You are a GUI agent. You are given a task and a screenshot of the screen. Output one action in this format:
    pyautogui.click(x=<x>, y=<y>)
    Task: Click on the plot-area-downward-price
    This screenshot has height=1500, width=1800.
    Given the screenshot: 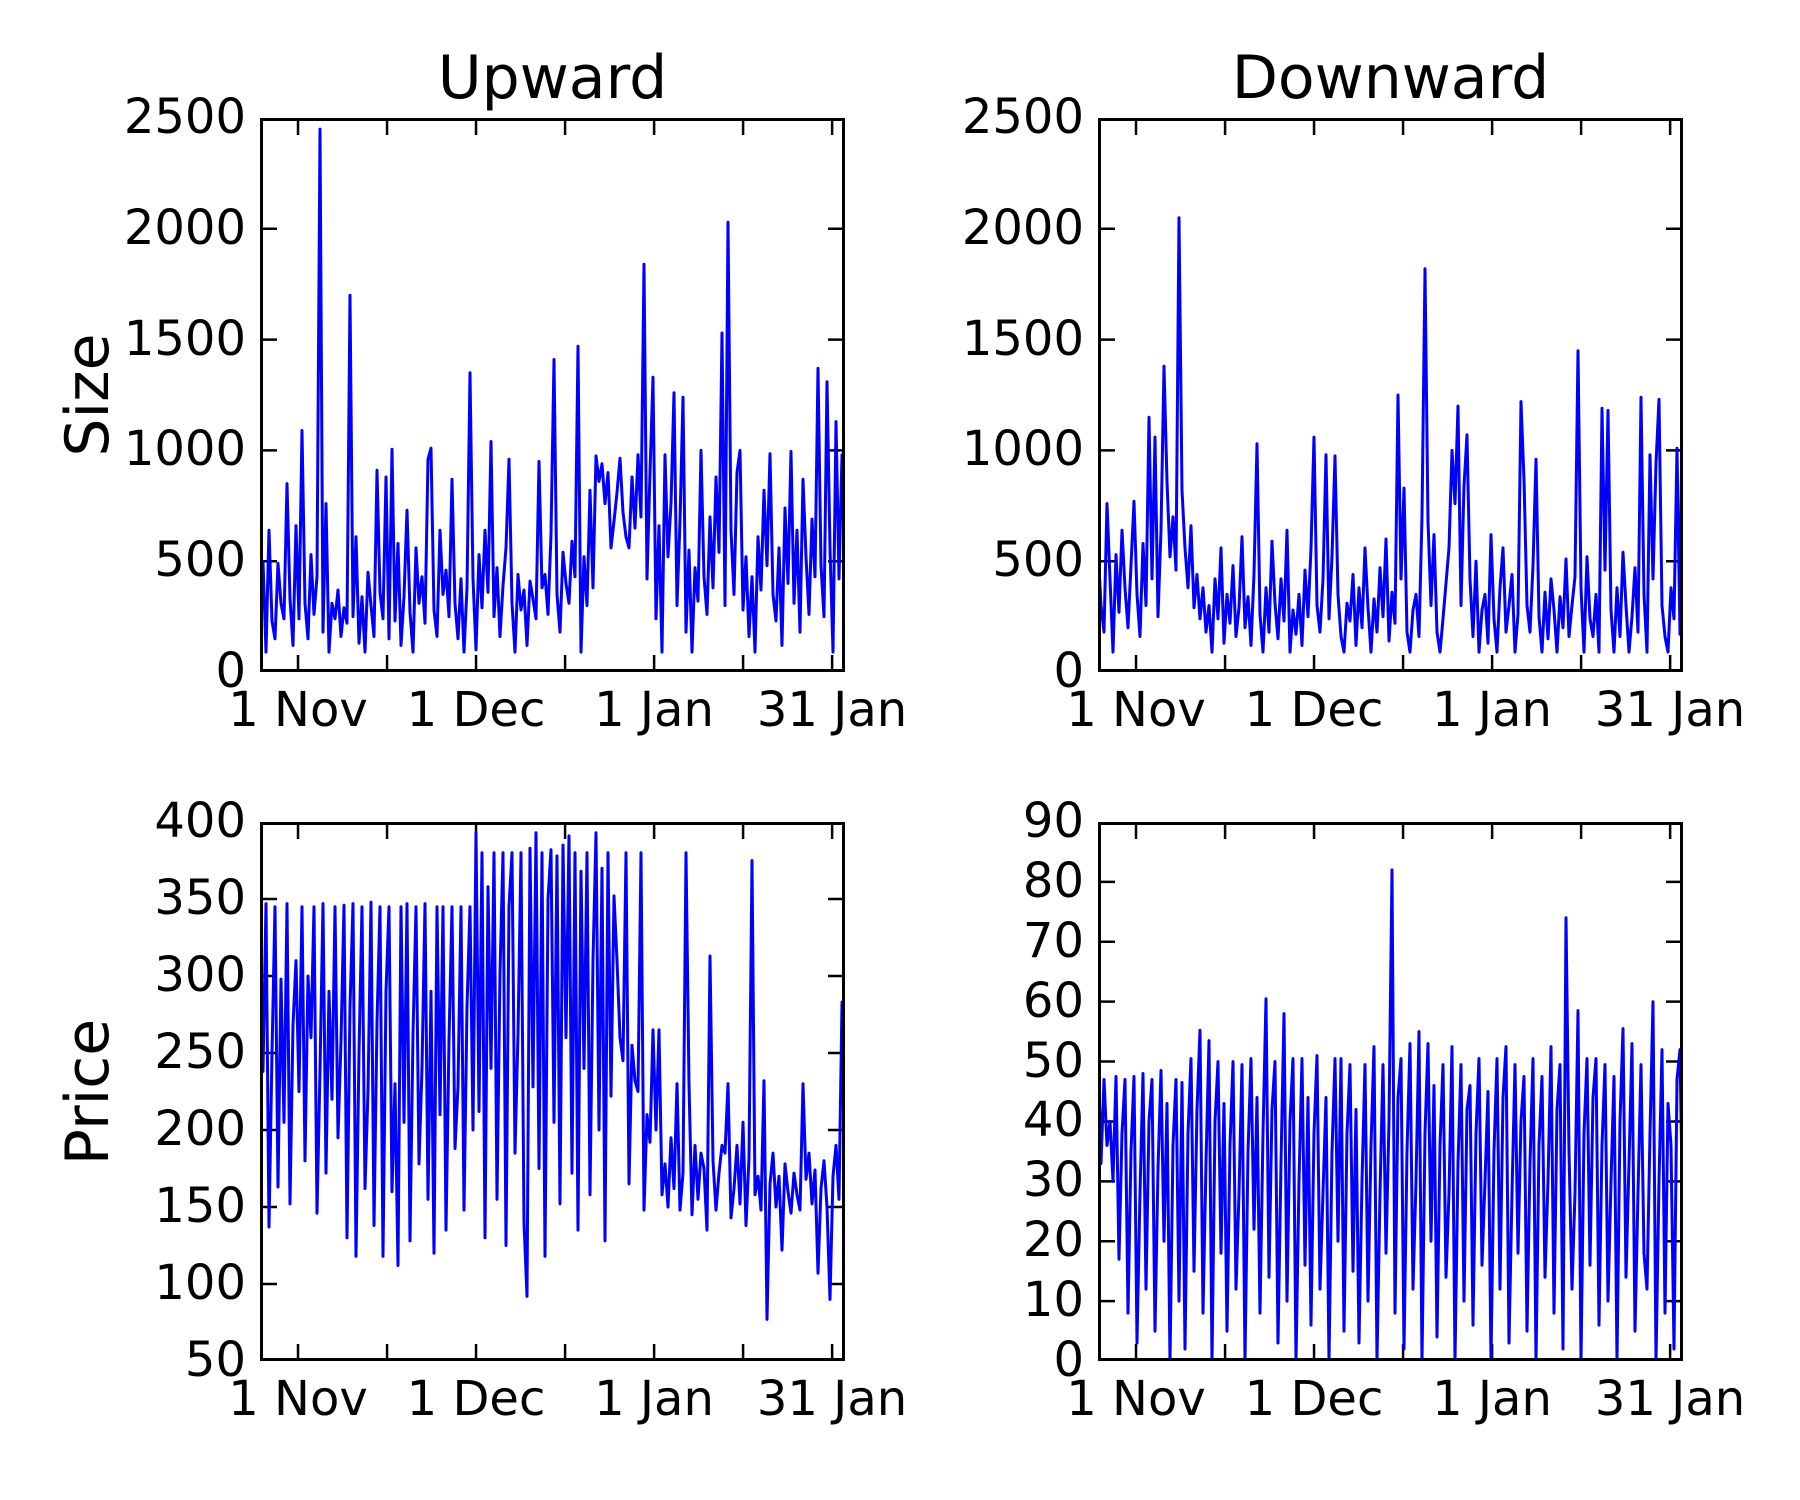 What is the action you would take?
    pyautogui.click(x=1390, y=1091)
    